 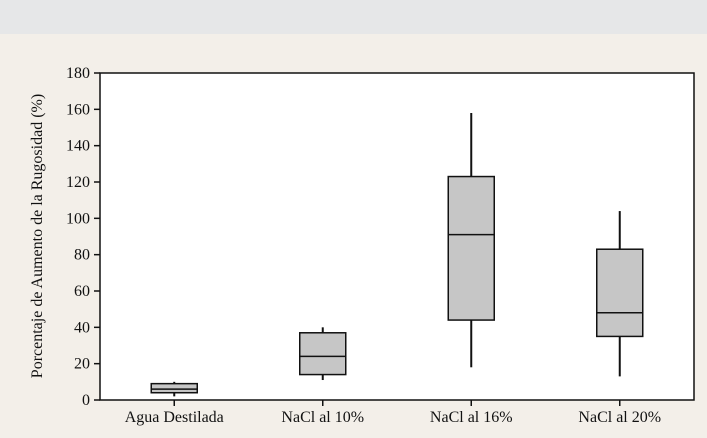 What do you see at coordinates (82, 364) in the screenshot?
I see `y-tick-label: 20` at bounding box center [82, 364].